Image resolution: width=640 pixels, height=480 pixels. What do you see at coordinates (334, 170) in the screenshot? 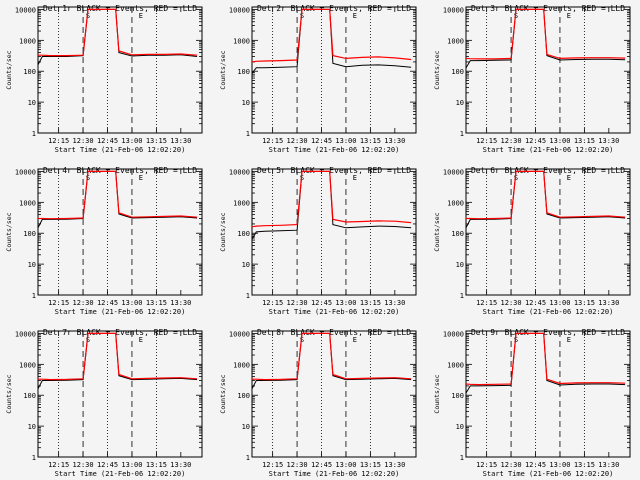
I see `chart-title: Det 5r BLACK = Events, RED = LLD` at bounding box center [334, 170].